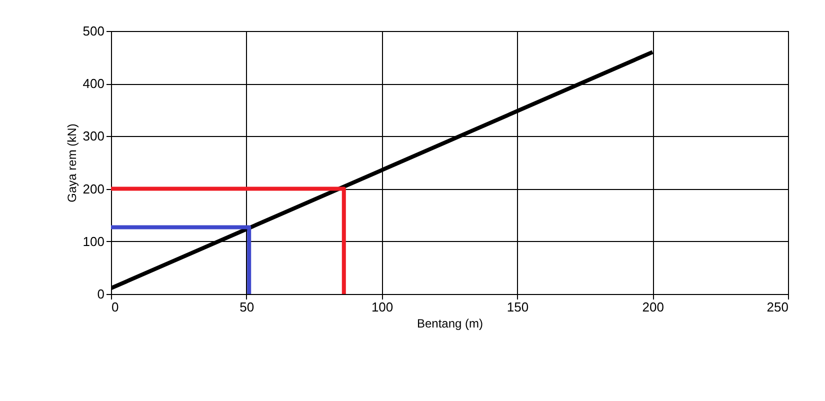 The width and height of the screenshot is (825, 401). I want to click on x-tick-label: 50, so click(247, 307).